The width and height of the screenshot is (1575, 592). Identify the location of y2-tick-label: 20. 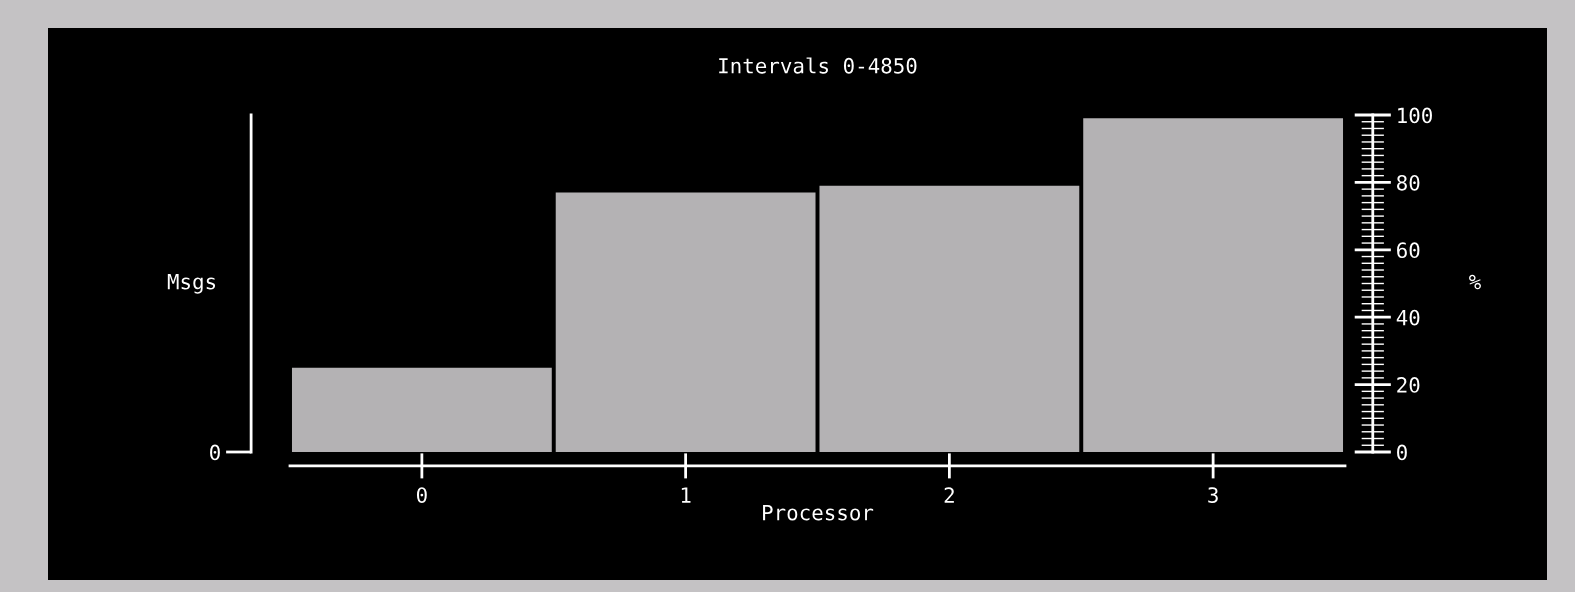
(1408, 385).